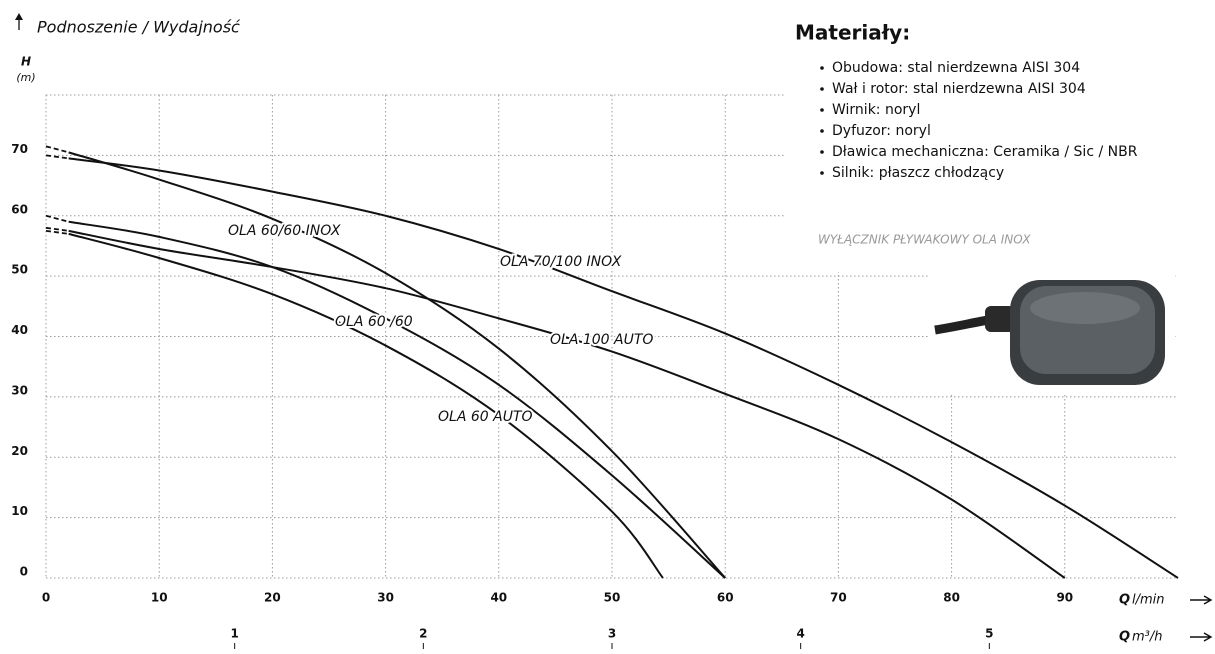 This screenshot has height=654, width=1215. What do you see at coordinates (374, 322) in the screenshot?
I see `series-label: OLA 60 /60` at bounding box center [374, 322].